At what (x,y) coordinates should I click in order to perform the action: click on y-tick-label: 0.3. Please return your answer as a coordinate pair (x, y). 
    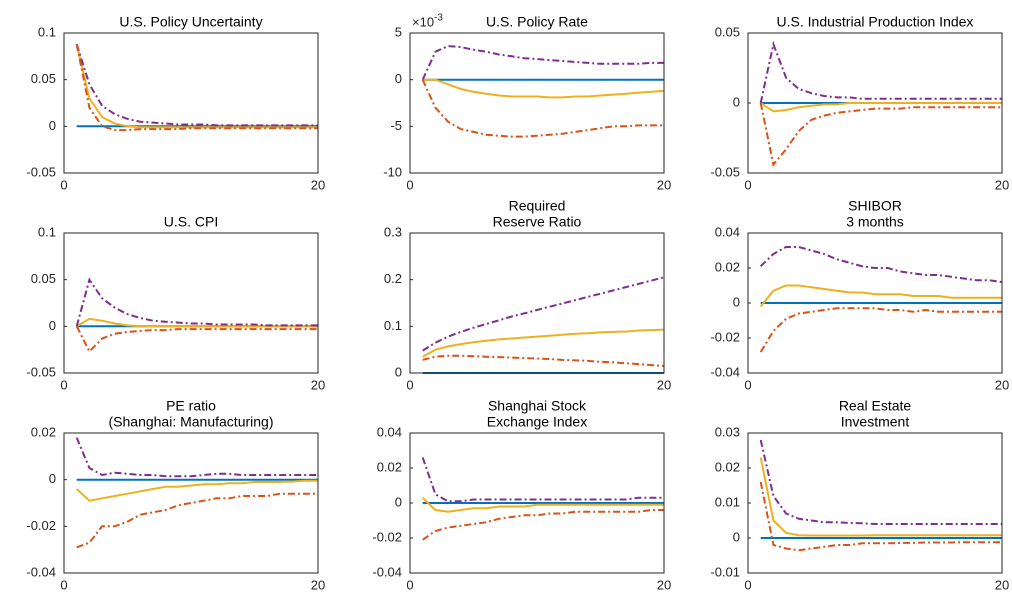
    Looking at the image, I should click on (393, 231).